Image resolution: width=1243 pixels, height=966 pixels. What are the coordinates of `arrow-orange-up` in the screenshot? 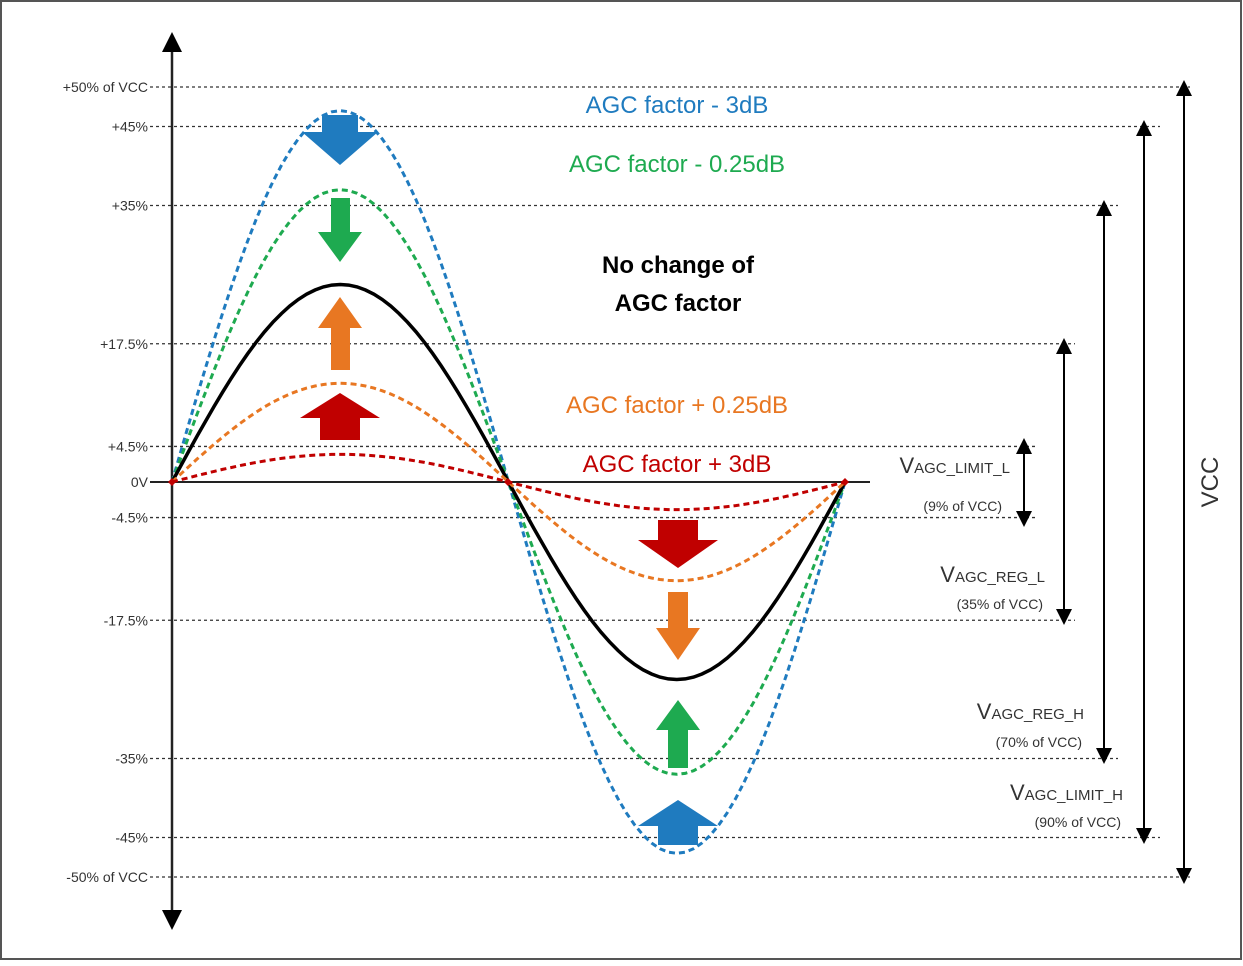 It's located at (340, 333).